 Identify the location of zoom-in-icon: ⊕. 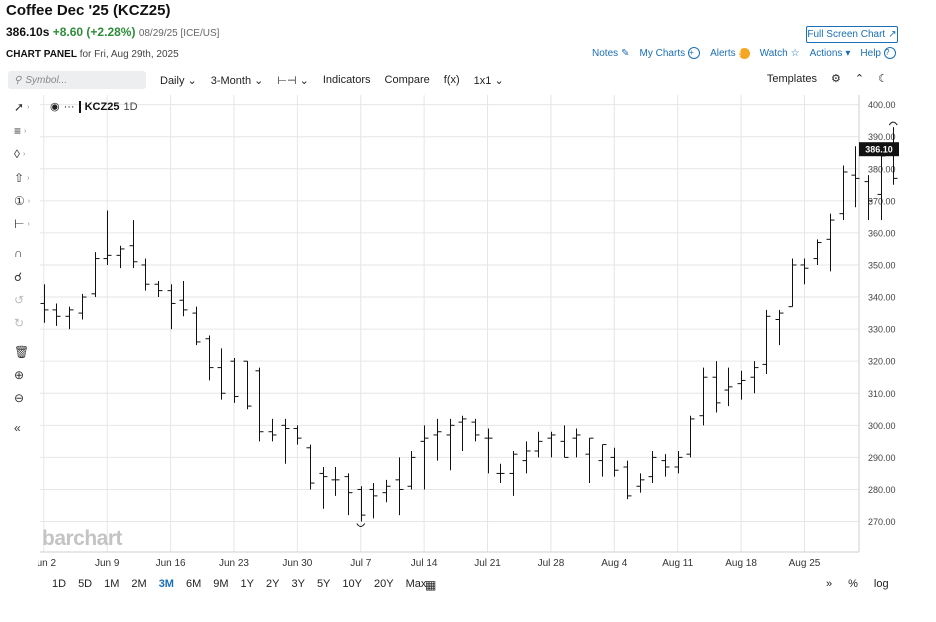
(19, 375).